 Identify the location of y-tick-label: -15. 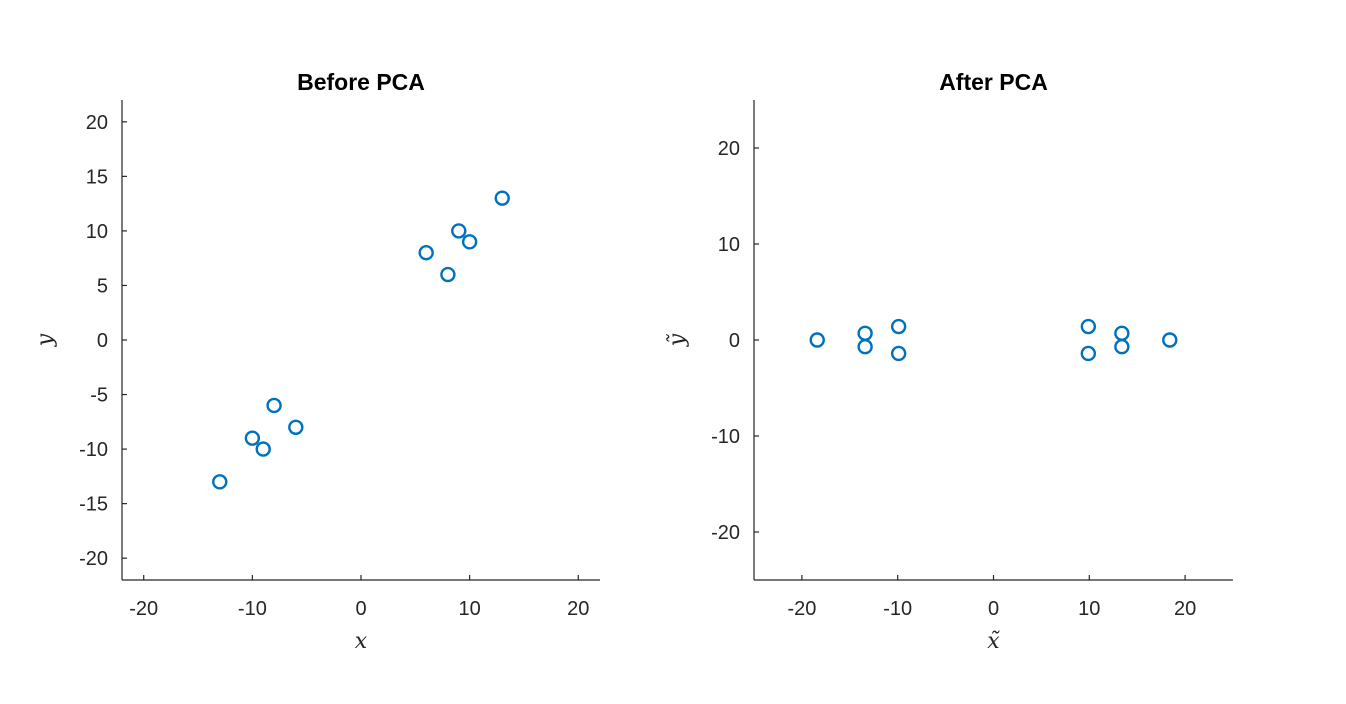
(93, 505).